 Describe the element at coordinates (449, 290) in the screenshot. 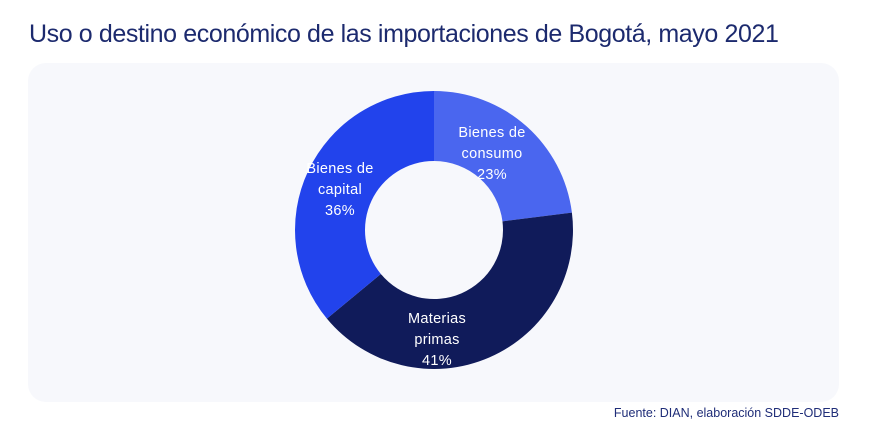

I see `pie-slice-materias-primas` at that location.